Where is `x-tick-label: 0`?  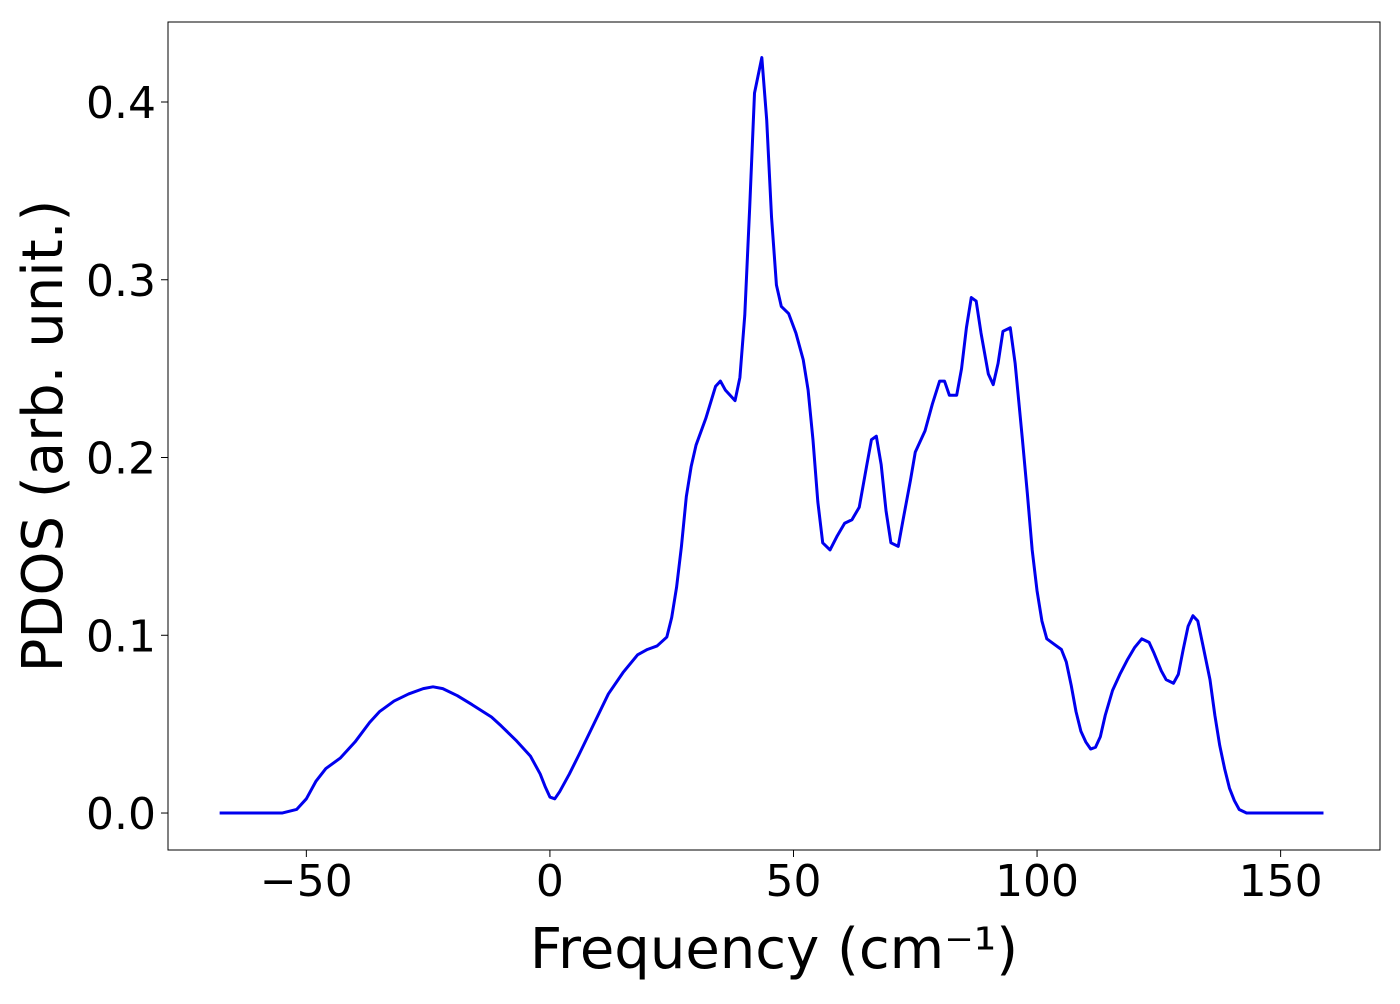
x-tick-label: 0 is located at coordinates (550, 881).